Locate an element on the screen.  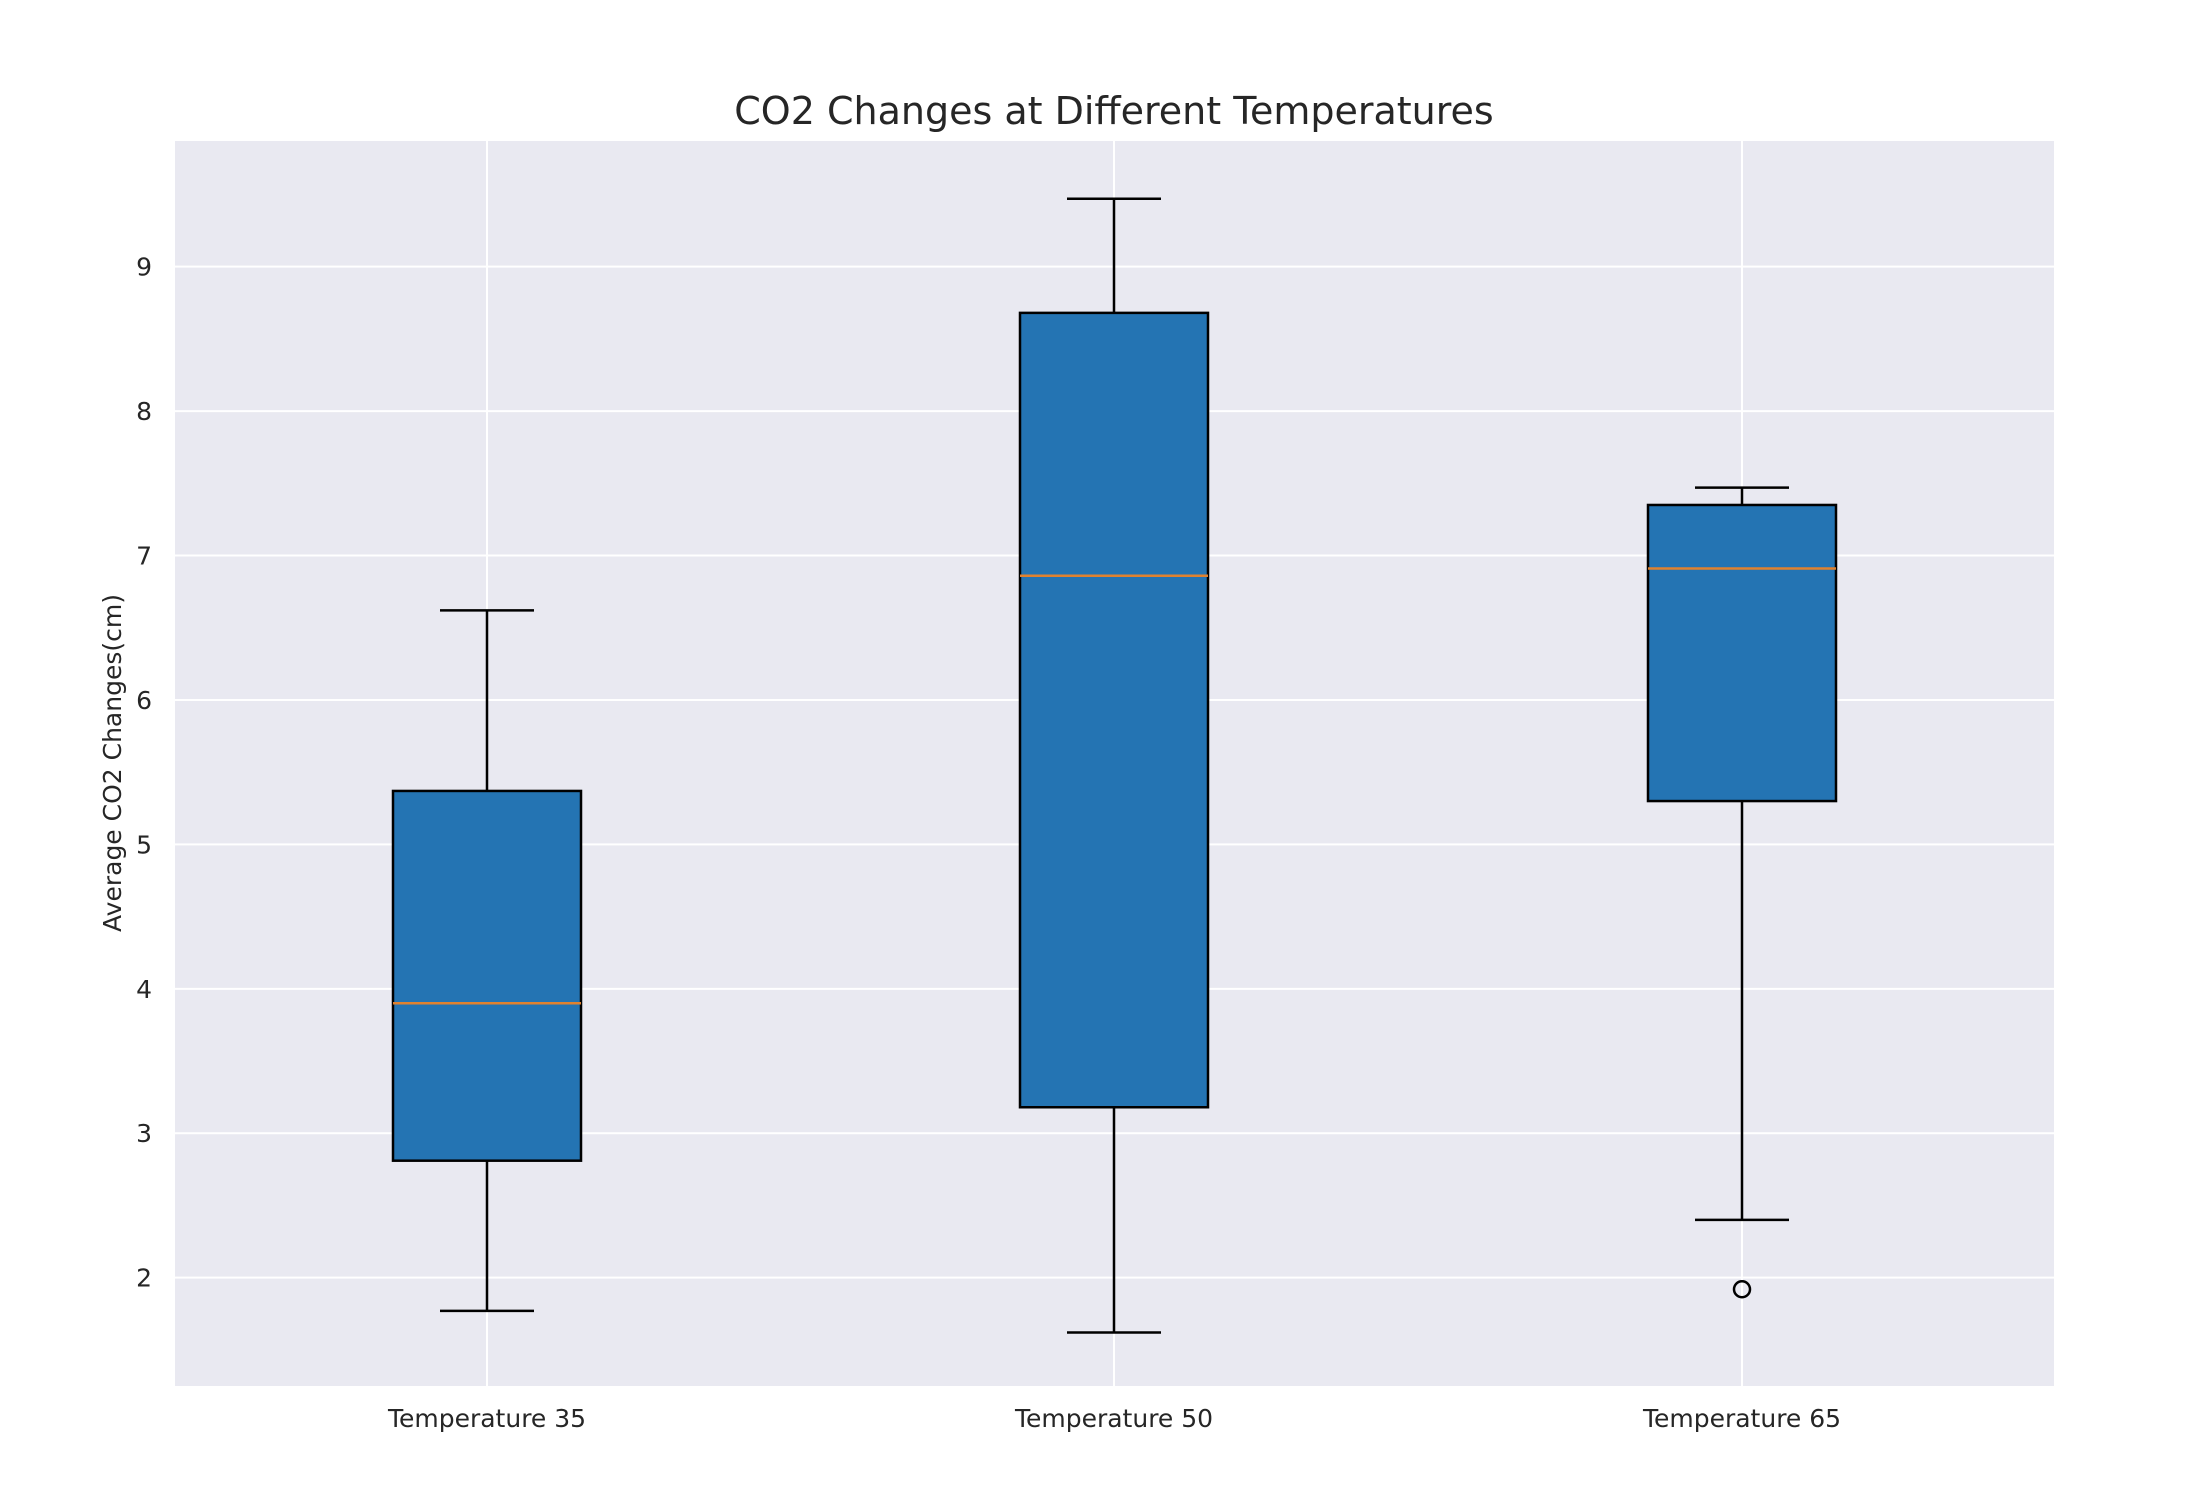
y-axis-label: Average CO2 Changes(cm) is located at coordinates (112, 763).